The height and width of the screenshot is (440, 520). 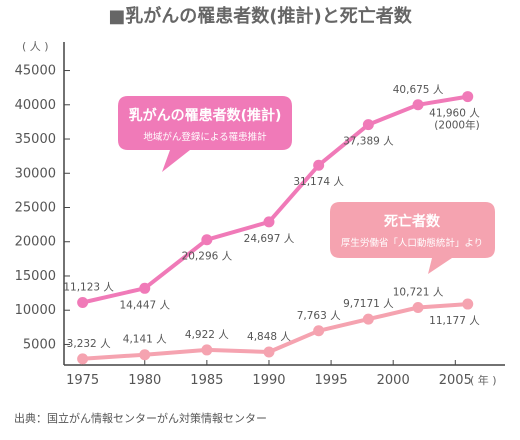 I want to click on x-tick-label: 1980, so click(x=144, y=380).